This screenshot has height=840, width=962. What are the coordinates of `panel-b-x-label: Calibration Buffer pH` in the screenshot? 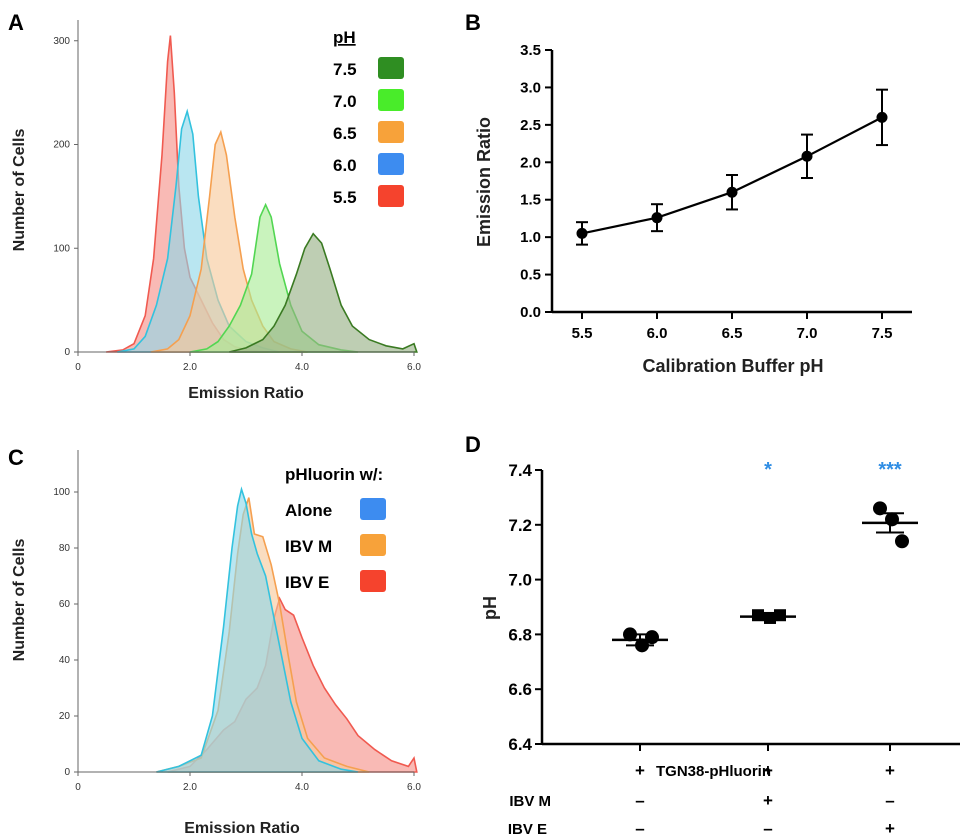 It's located at (732, 366).